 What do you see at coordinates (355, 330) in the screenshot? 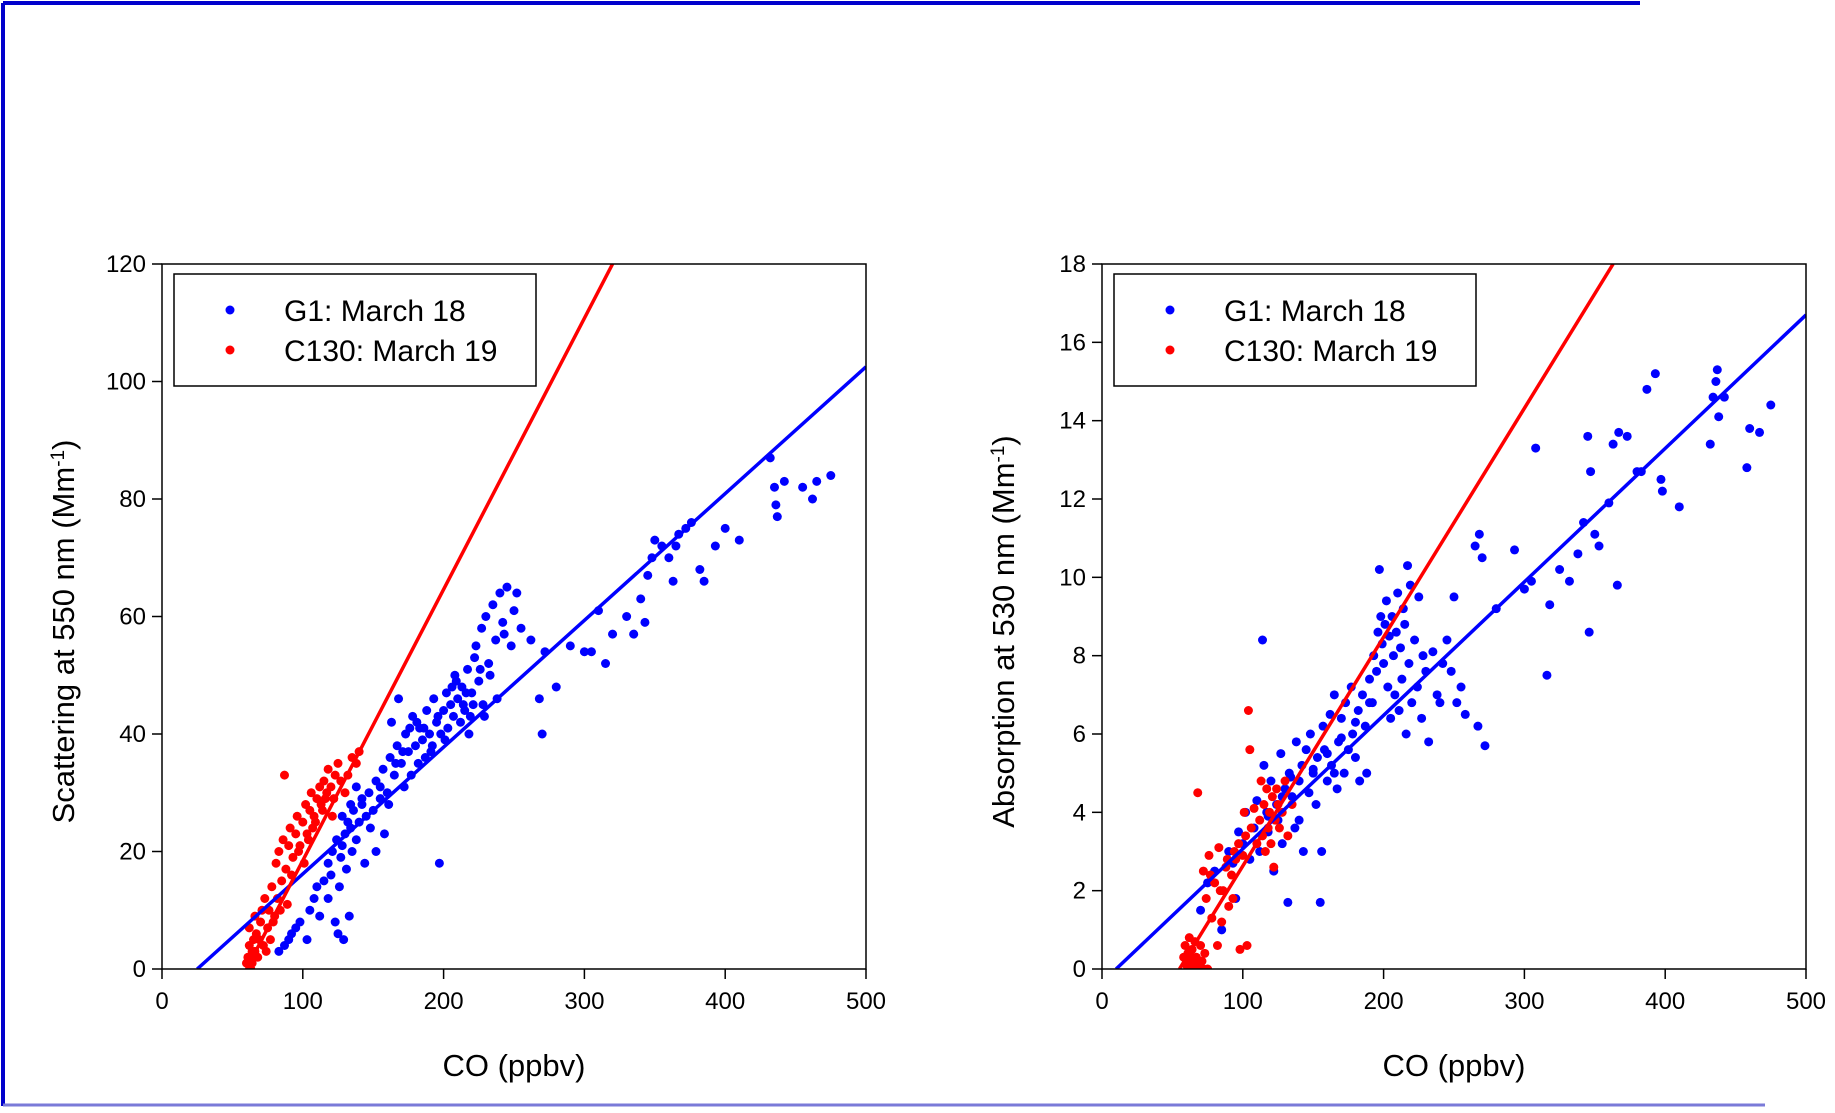
I see `scattering-legend: G1: March 18 C130: March 19` at bounding box center [355, 330].